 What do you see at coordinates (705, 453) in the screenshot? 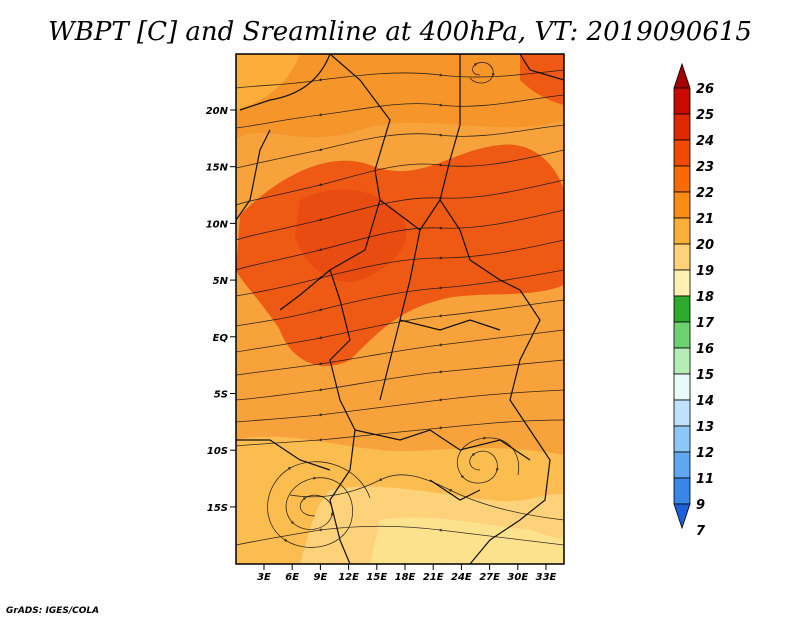
I see `colorbar-label: 12` at bounding box center [705, 453].